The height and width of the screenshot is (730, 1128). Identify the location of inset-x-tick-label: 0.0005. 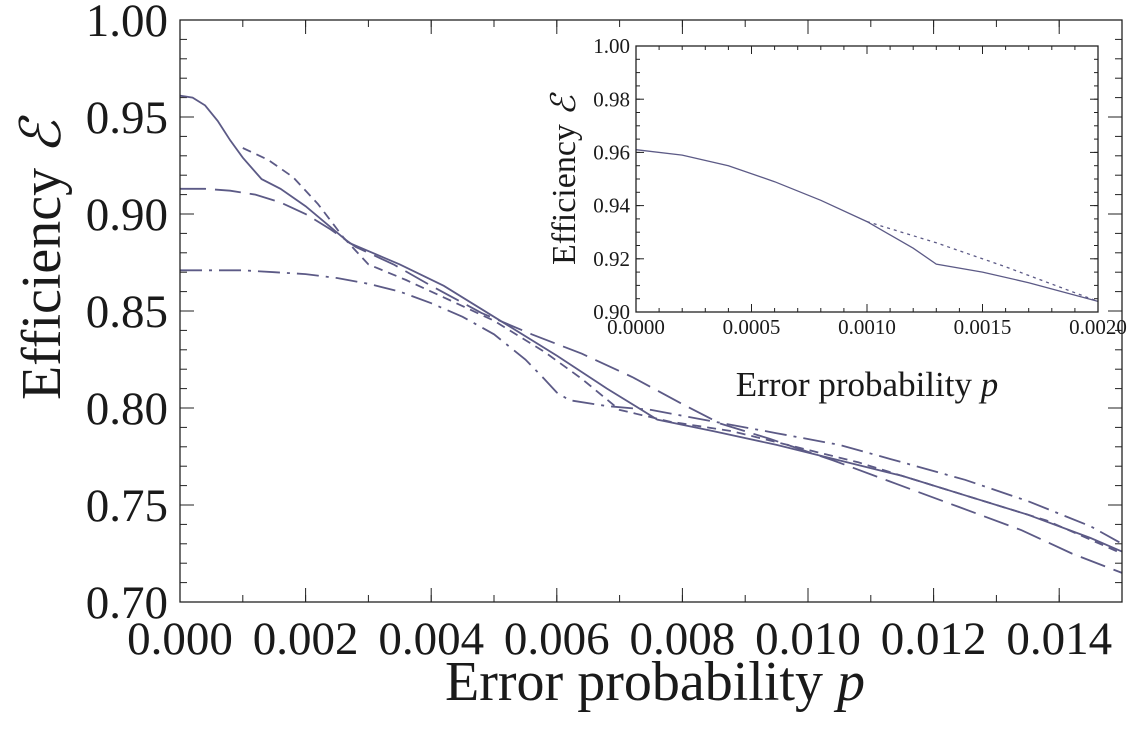
(752, 327).